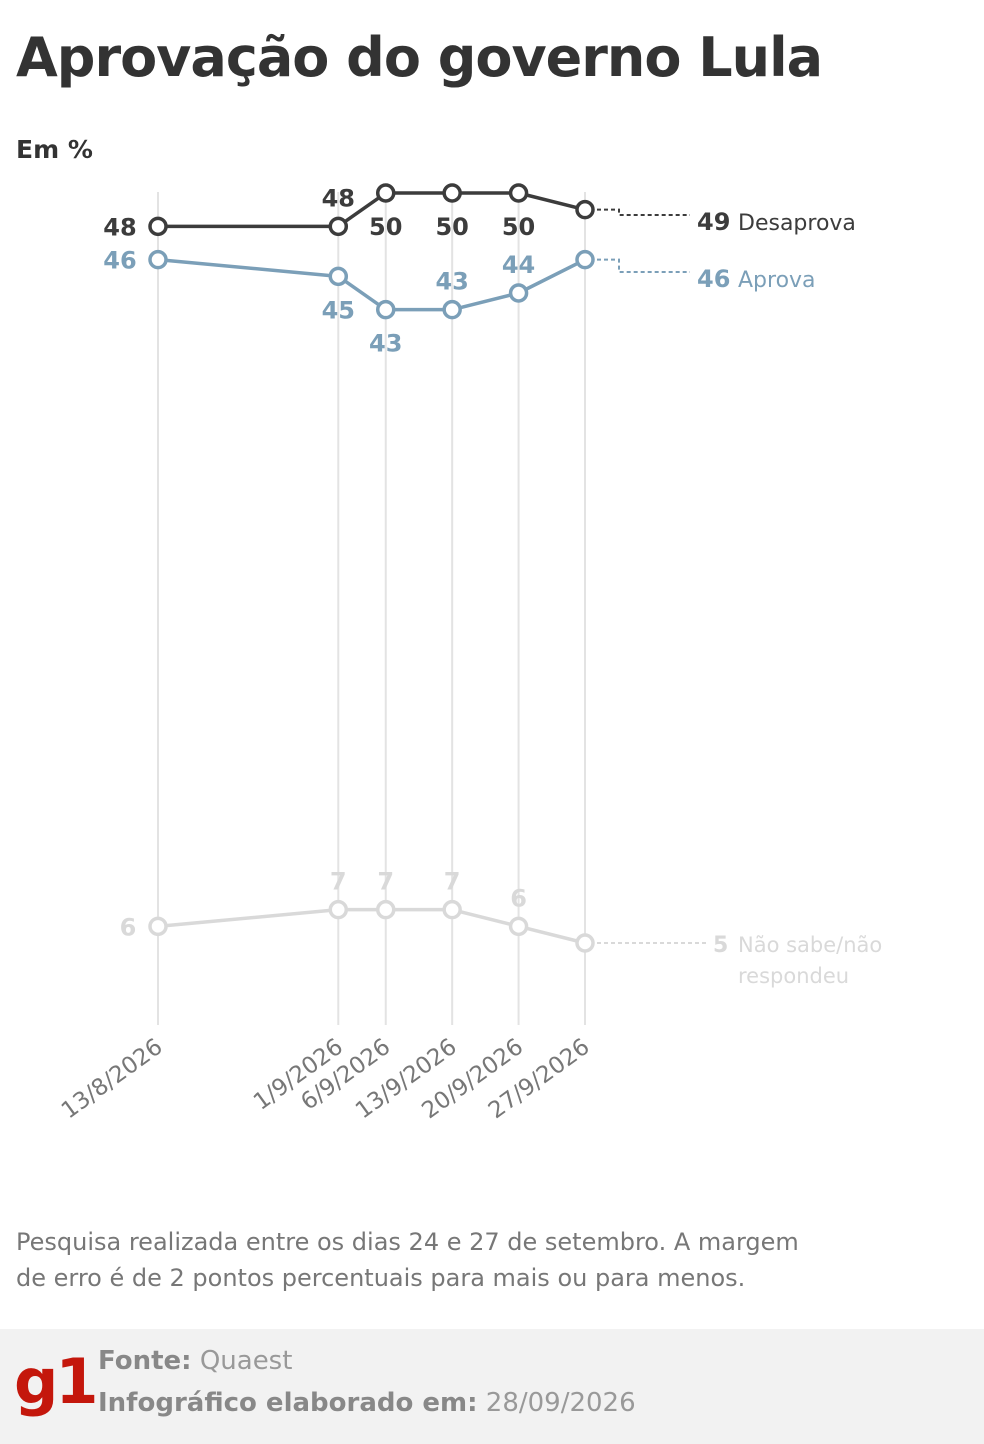 The image size is (984, 1444). I want to click on made-line: Infográfico elaborado em: 28/09/2026, so click(367, 1403).